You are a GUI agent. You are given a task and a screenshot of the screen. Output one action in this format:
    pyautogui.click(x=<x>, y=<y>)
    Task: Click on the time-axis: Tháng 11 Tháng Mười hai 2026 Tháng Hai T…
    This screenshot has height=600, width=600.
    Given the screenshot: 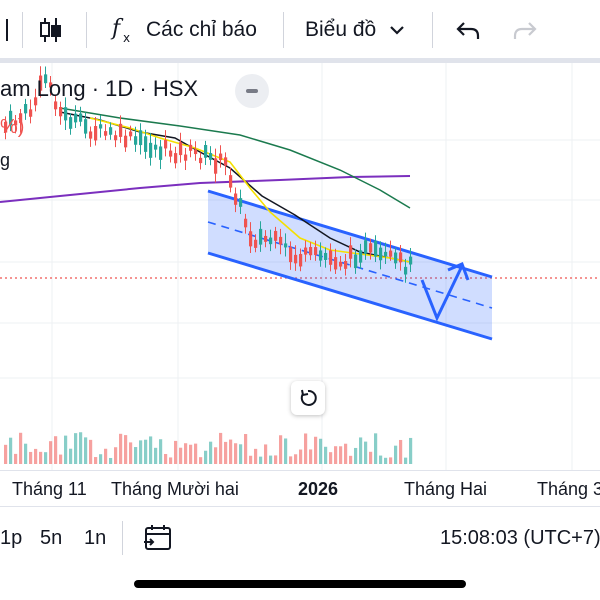 What is the action you would take?
    pyautogui.click(x=300, y=488)
    